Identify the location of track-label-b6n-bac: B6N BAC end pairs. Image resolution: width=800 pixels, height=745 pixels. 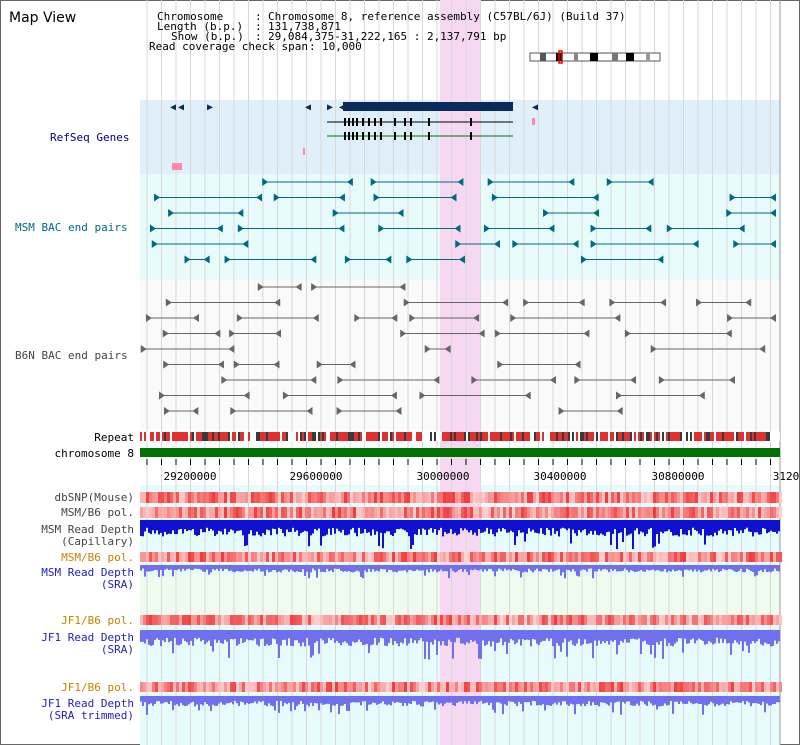
(71, 355).